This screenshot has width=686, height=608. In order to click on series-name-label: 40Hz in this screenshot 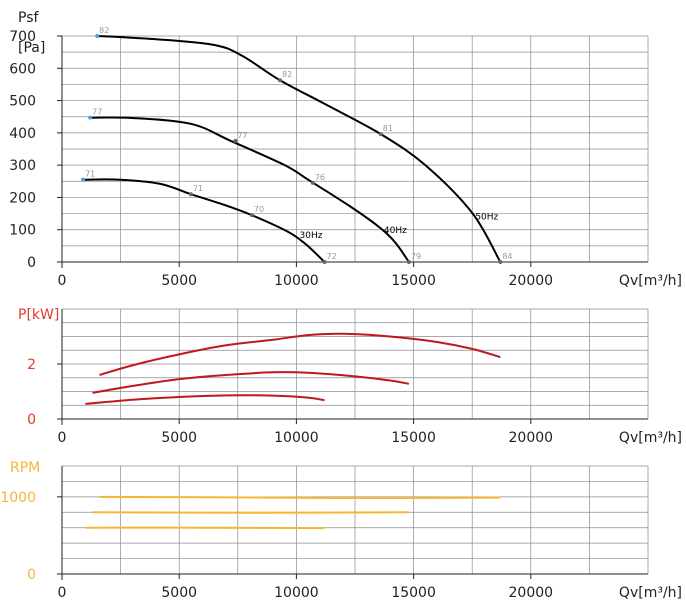, I will do `click(395, 231)`.